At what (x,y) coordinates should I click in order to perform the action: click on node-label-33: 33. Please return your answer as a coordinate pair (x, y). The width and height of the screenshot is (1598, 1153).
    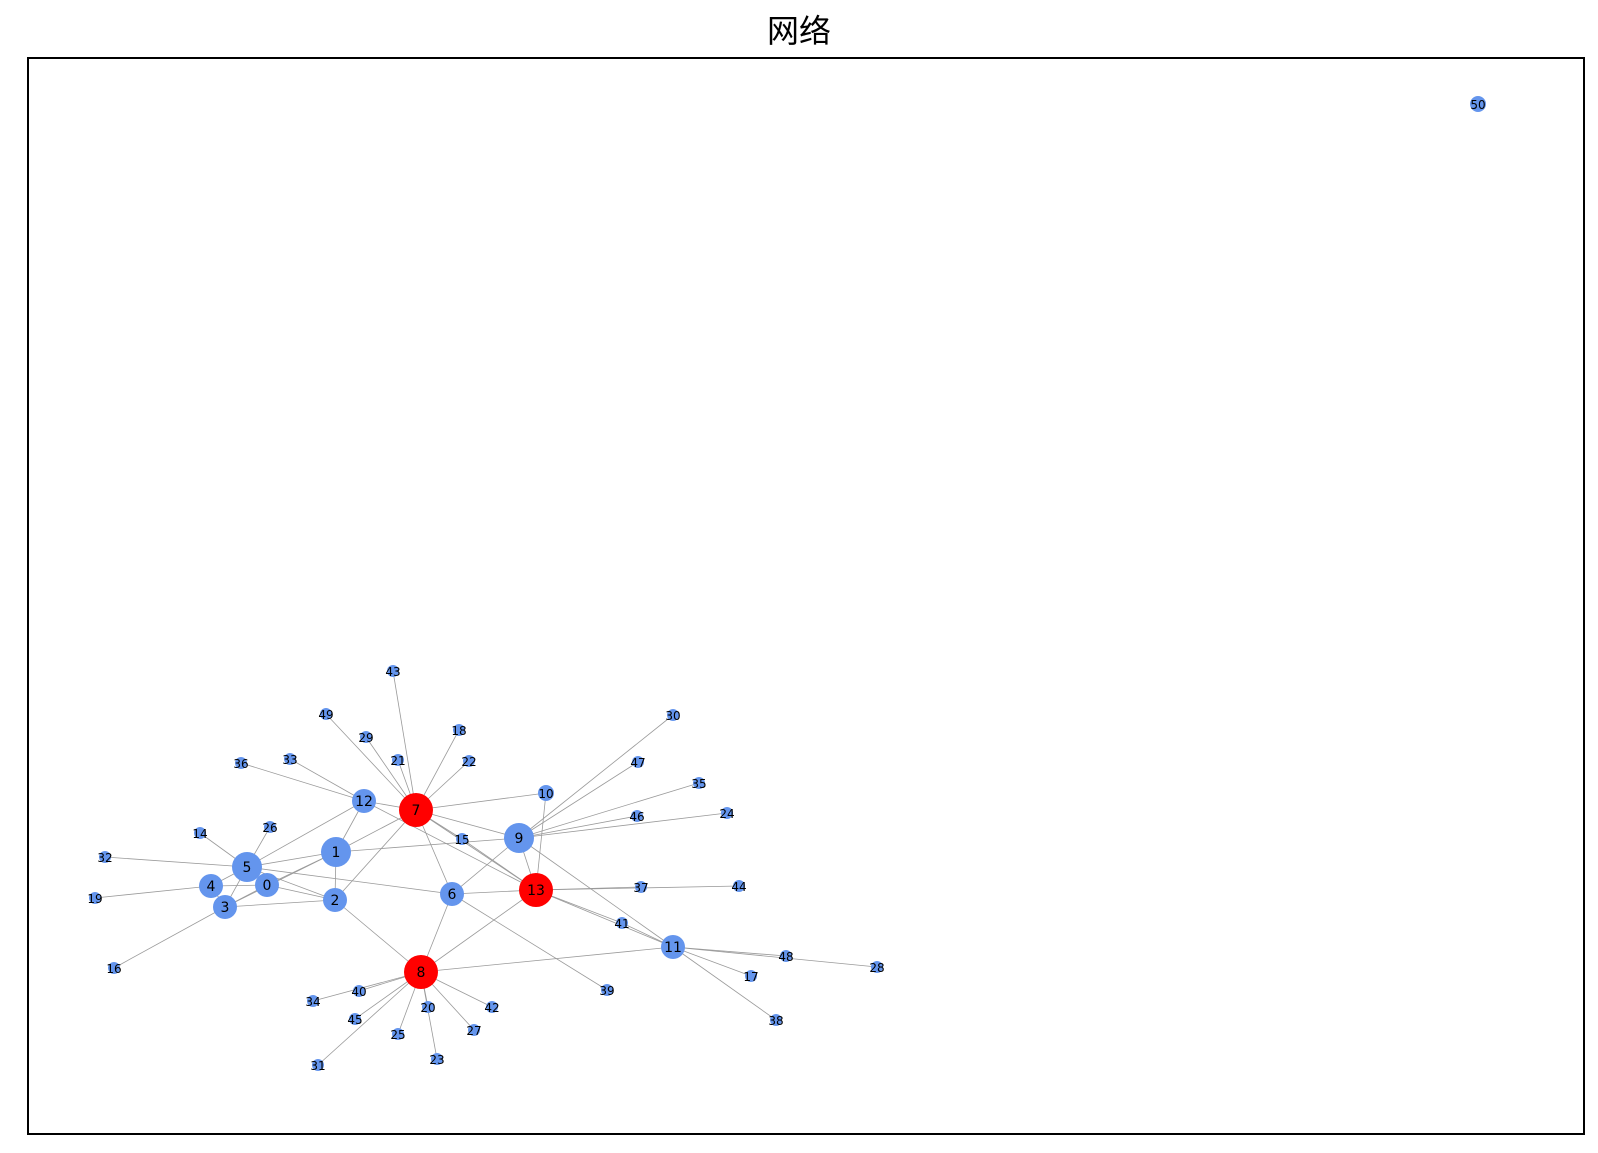
    Looking at the image, I should click on (289, 760).